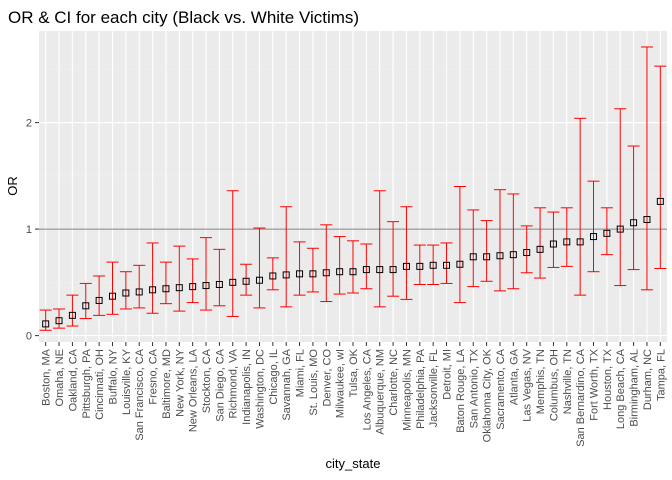 The image size is (672, 480). What do you see at coordinates (648, 379) in the screenshot?
I see `x-tick-label: Durham, NC` at bounding box center [648, 379].